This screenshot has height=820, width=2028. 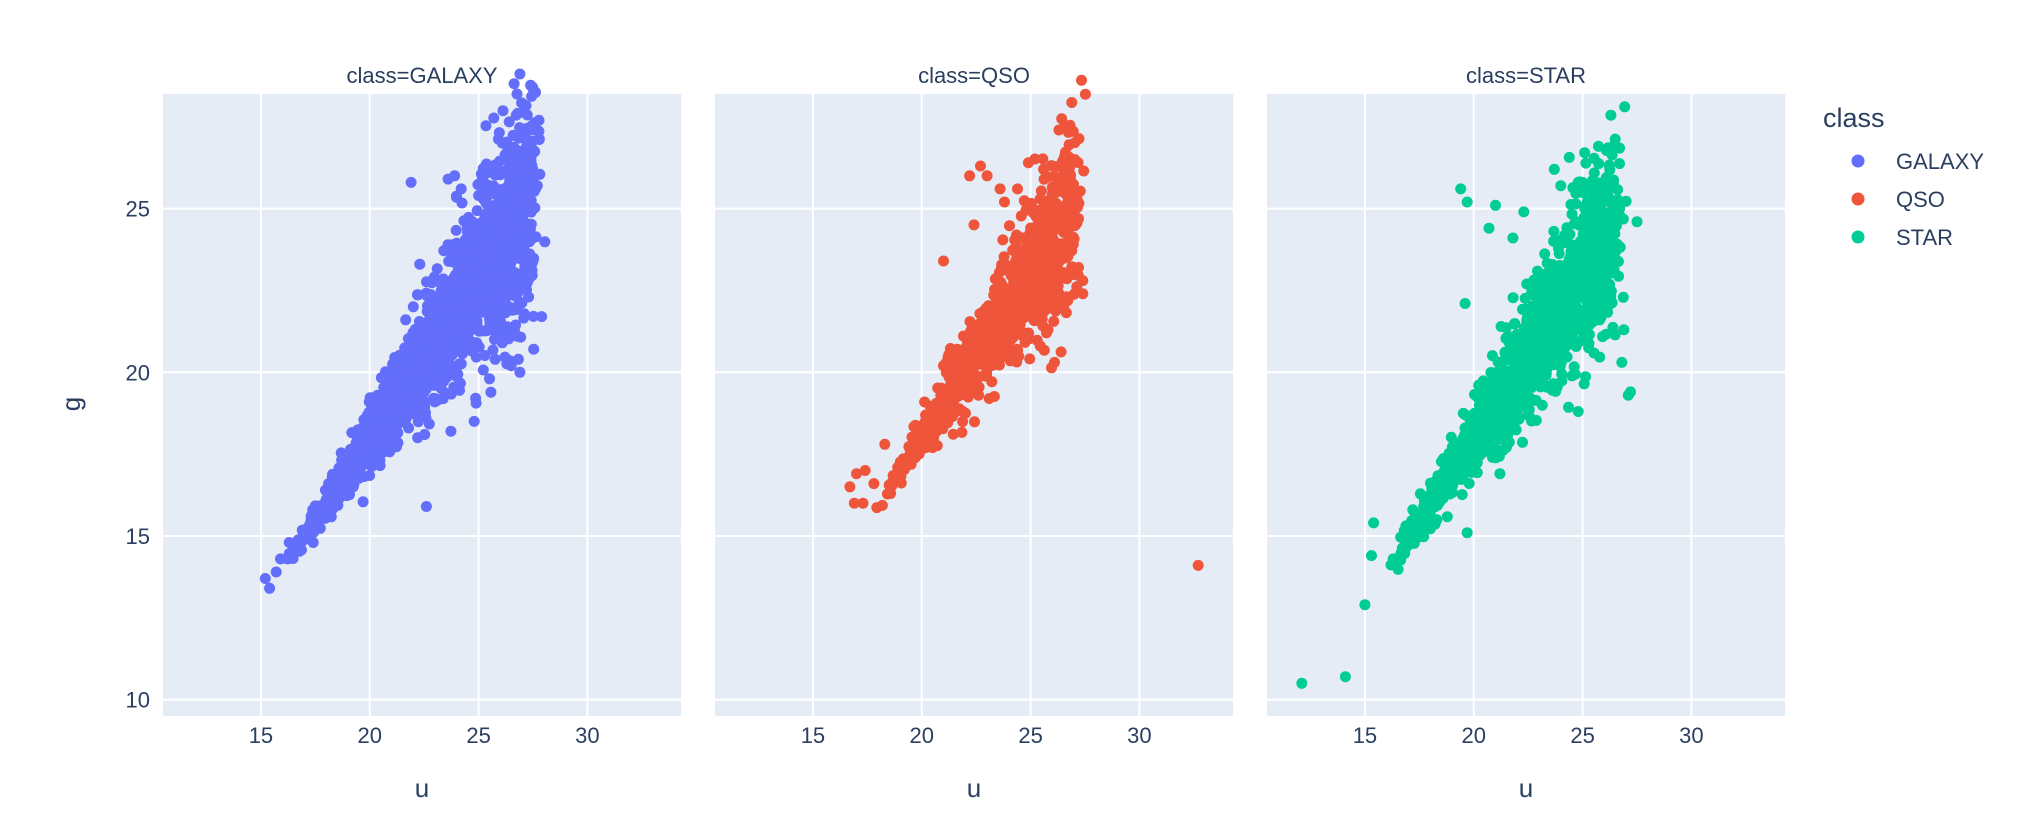 I want to click on x-axis-title: u, so click(x=422, y=788).